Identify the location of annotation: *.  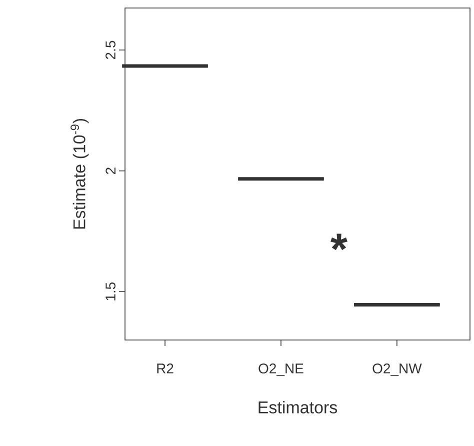
(339, 242).